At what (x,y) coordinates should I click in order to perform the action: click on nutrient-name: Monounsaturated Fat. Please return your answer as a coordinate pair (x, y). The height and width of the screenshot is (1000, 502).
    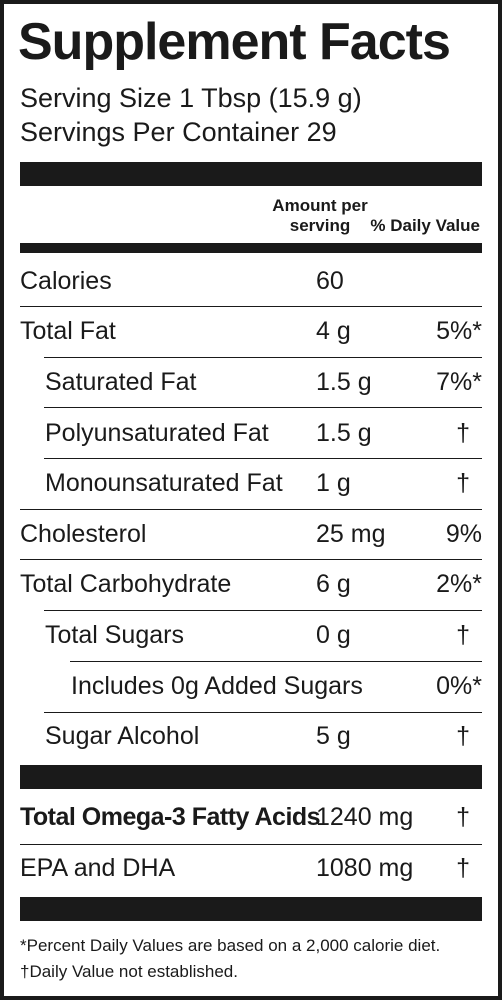
    Looking at the image, I should click on (164, 483).